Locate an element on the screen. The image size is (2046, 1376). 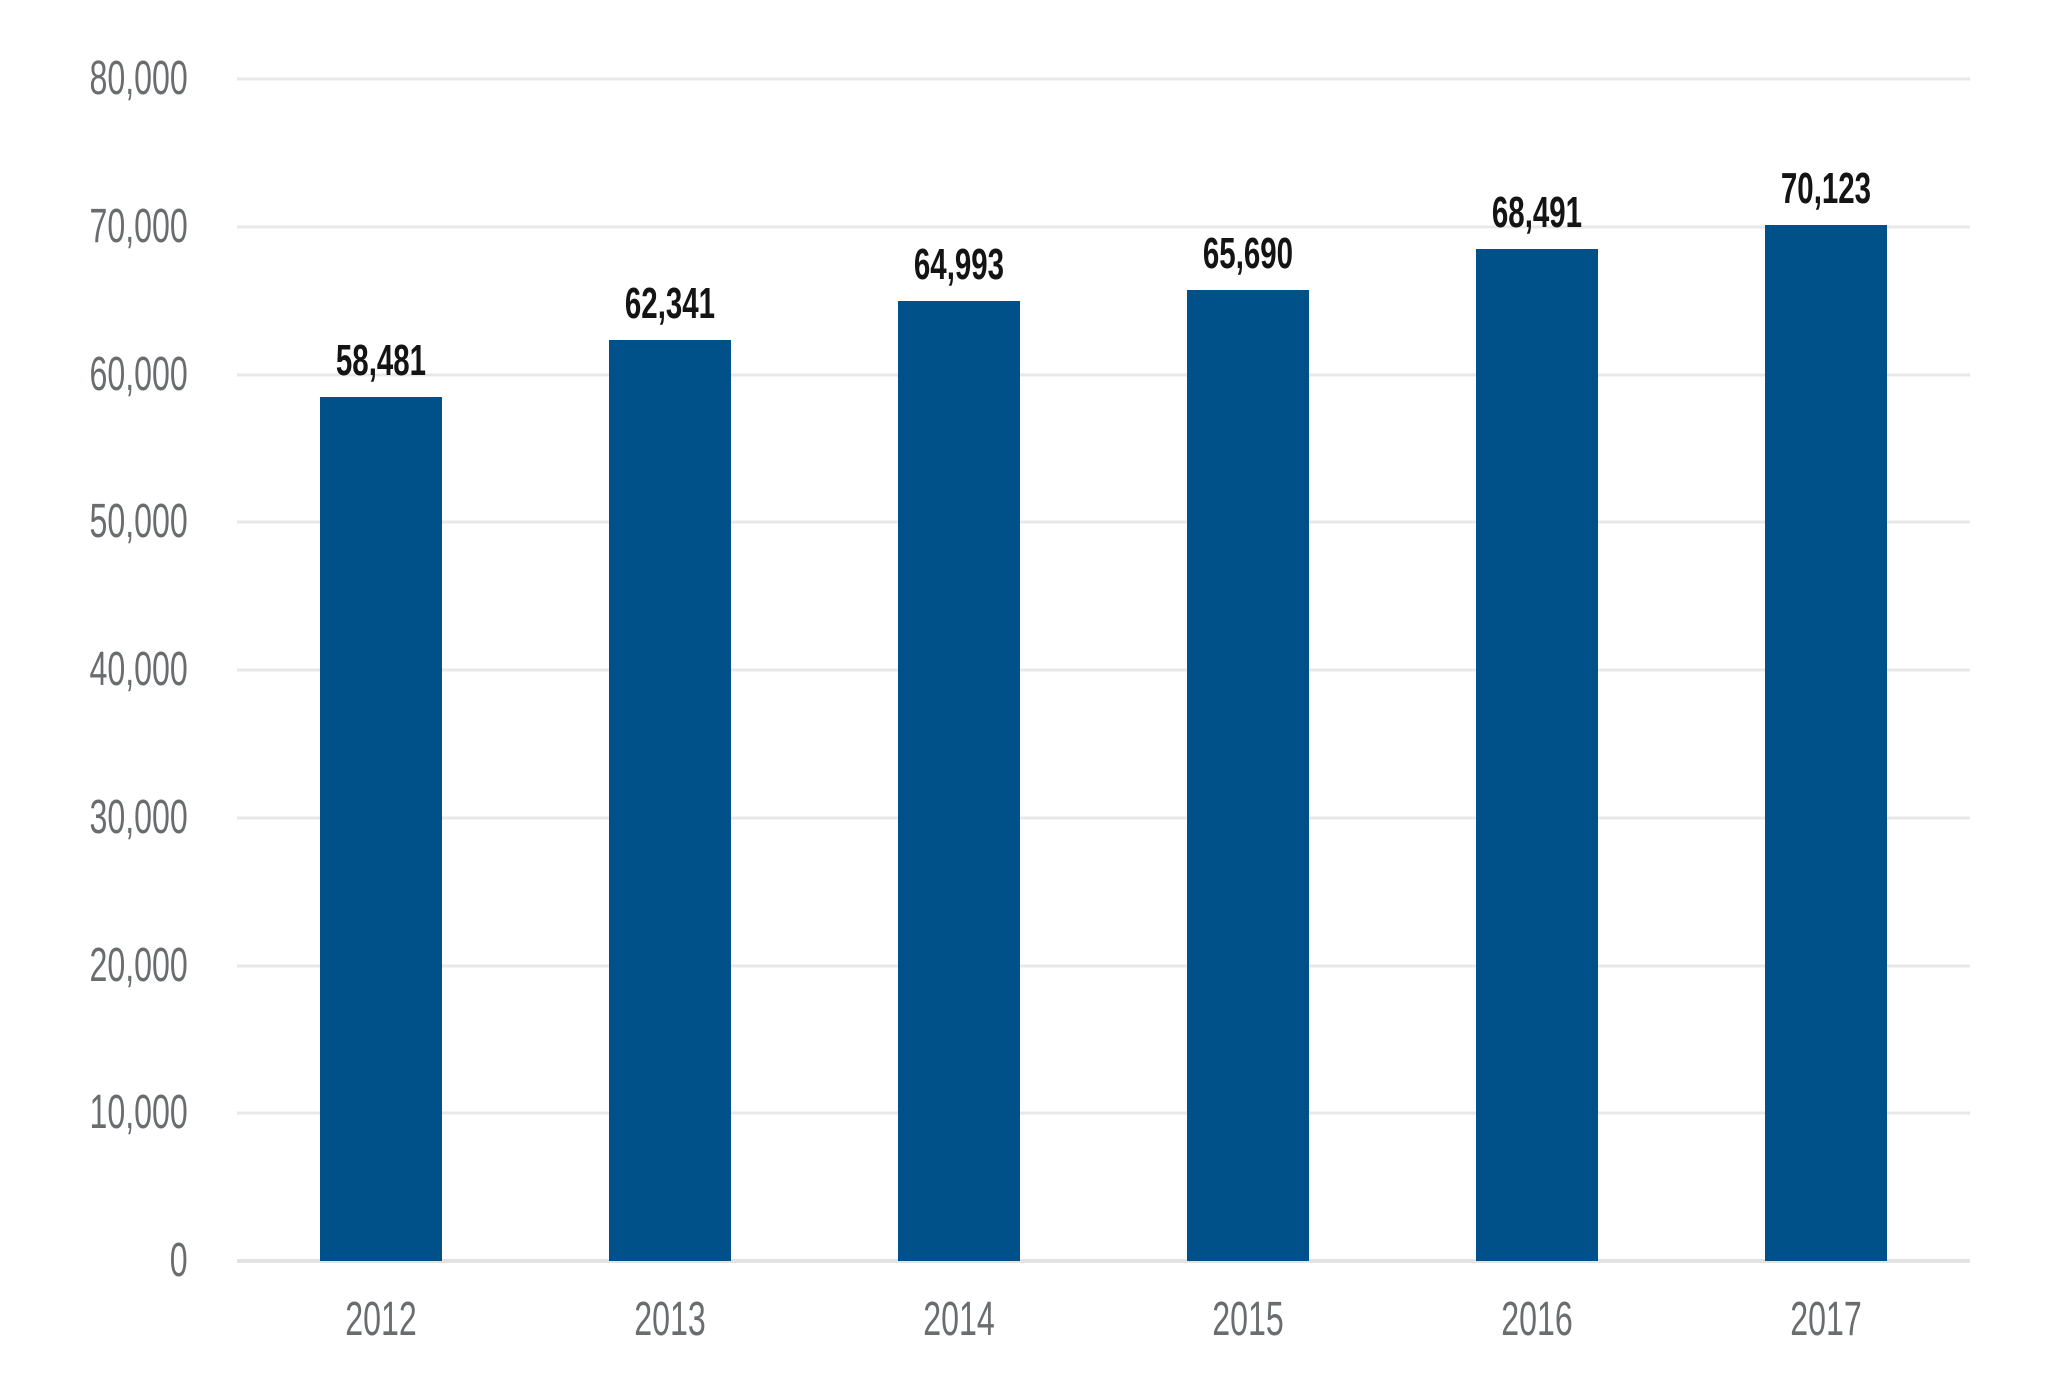
y-axis-tick-label: 10,000 is located at coordinates (138, 1113).